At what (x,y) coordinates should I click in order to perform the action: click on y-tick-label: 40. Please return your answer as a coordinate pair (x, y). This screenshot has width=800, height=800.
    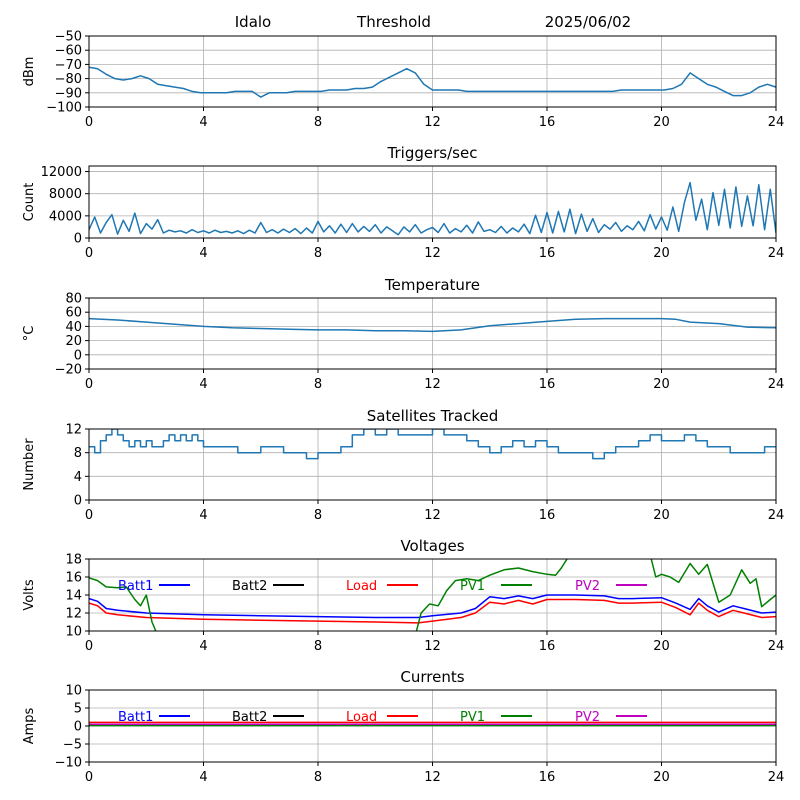
    Looking at the image, I should click on (73, 327).